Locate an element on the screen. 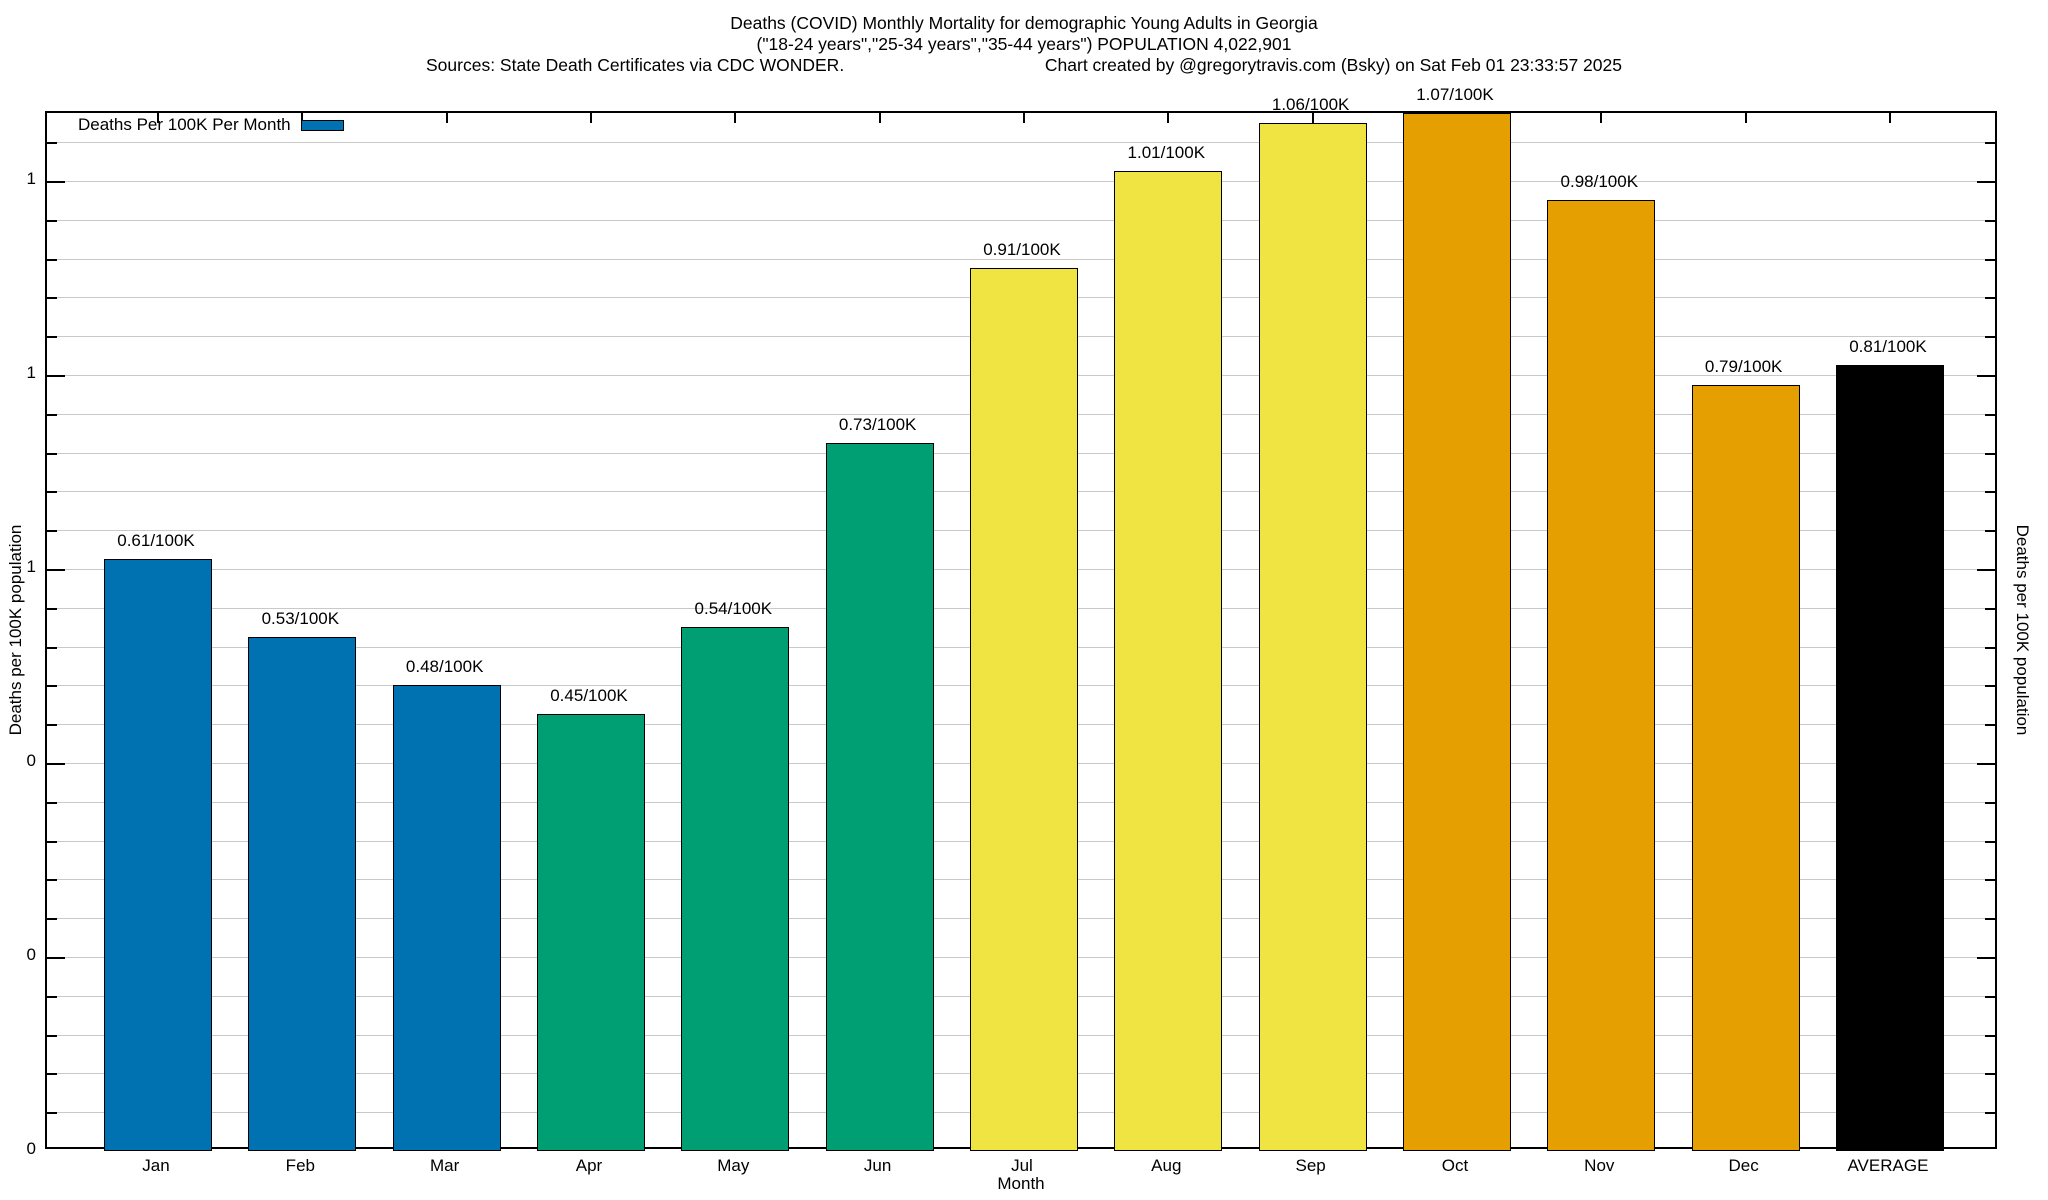 The height and width of the screenshot is (1200, 2048). bar-value-label-dec: 0.79/100K is located at coordinates (1743, 366).